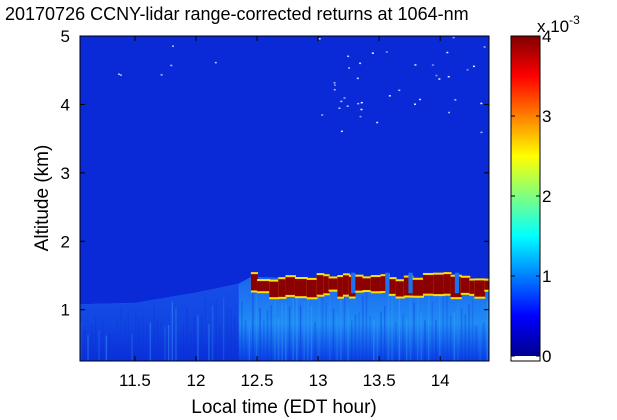 The width and height of the screenshot is (617, 420). What do you see at coordinates (574, 20) in the screenshot?
I see `colorbar-exponent-power: -3` at bounding box center [574, 20].